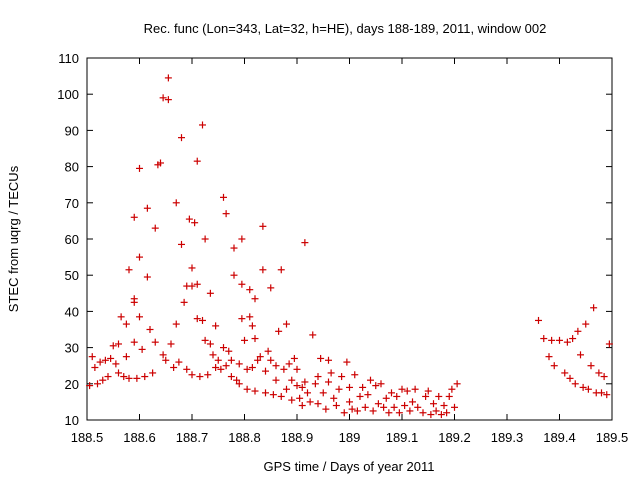  What do you see at coordinates (72, 384) in the screenshot?
I see `y-tick-label: 20` at bounding box center [72, 384].